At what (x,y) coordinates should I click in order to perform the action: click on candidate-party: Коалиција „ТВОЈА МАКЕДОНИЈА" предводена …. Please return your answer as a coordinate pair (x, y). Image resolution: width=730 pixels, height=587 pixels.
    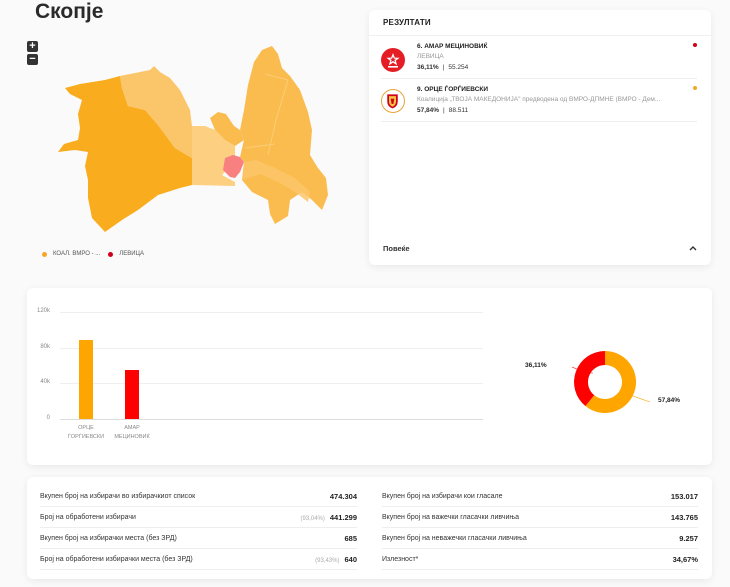
    Looking at the image, I should click on (539, 99).